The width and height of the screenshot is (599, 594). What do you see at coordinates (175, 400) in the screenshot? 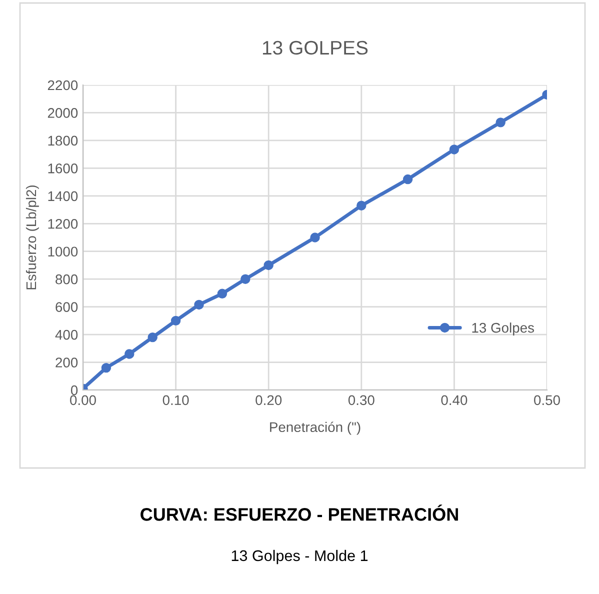
I see `x-tick-label: 0.10` at bounding box center [175, 400].